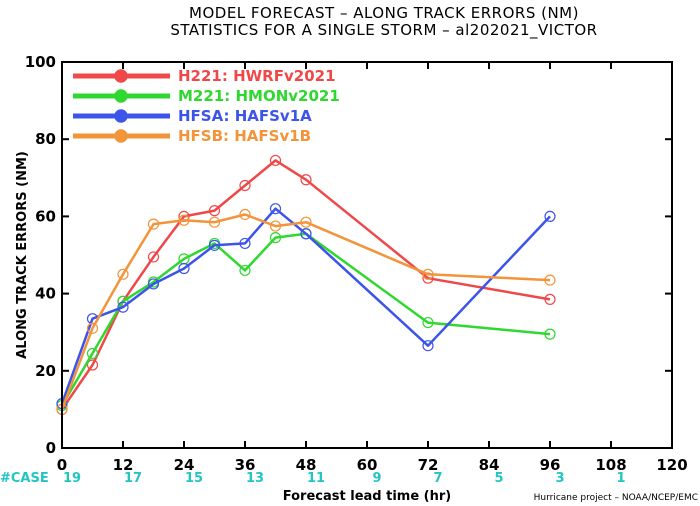  I want to click on case-label: #CASE, so click(24, 478).